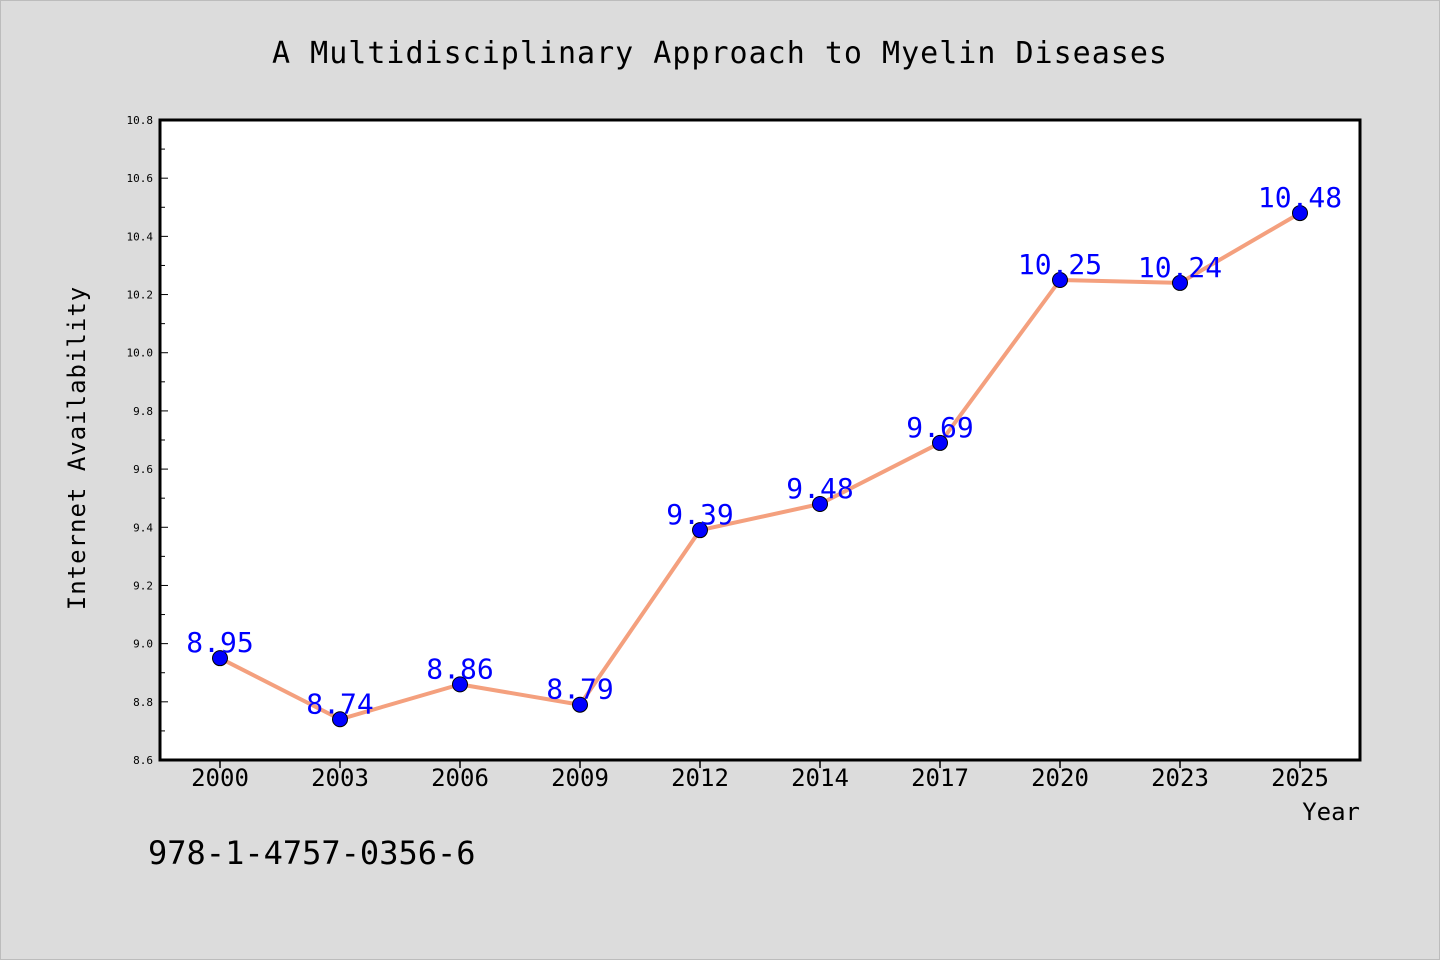 Image resolution: width=1440 pixels, height=960 pixels. Describe the element at coordinates (460, 778) in the screenshot. I see `x-tick-label: 2006` at that location.